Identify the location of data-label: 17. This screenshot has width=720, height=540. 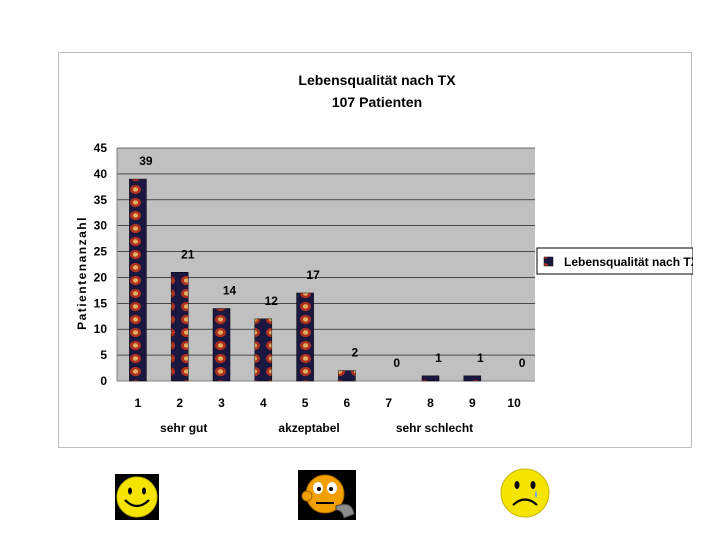
(313, 275).